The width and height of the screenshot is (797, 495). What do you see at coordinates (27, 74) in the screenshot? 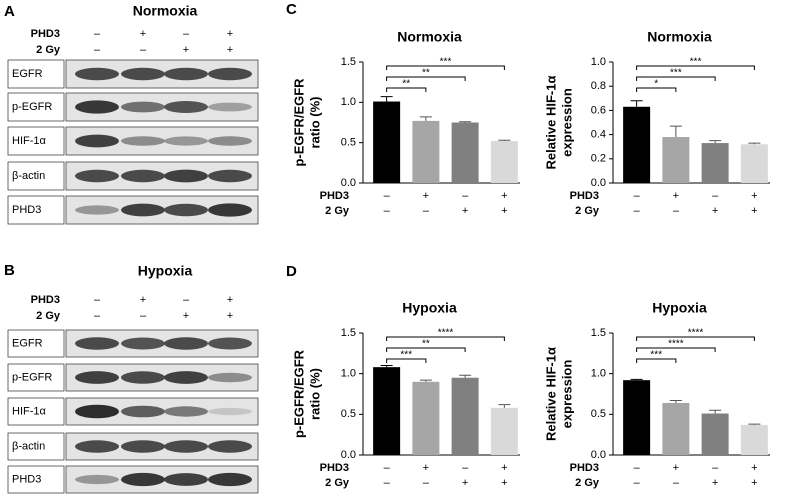
I see `row-label: EGFR` at bounding box center [27, 74].